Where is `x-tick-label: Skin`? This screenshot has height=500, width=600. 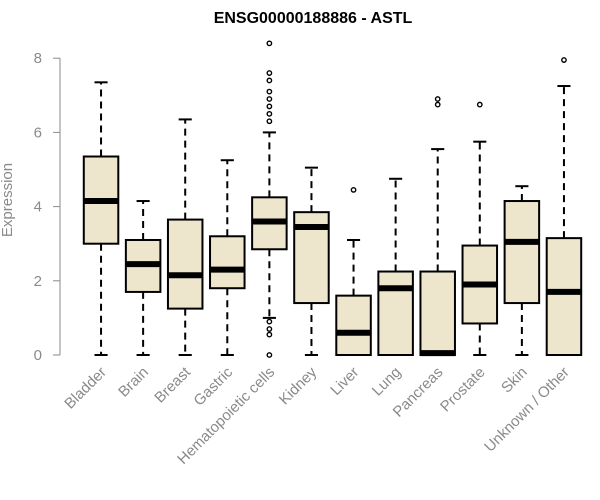 x-tick-label: Skin is located at coordinates (514, 380).